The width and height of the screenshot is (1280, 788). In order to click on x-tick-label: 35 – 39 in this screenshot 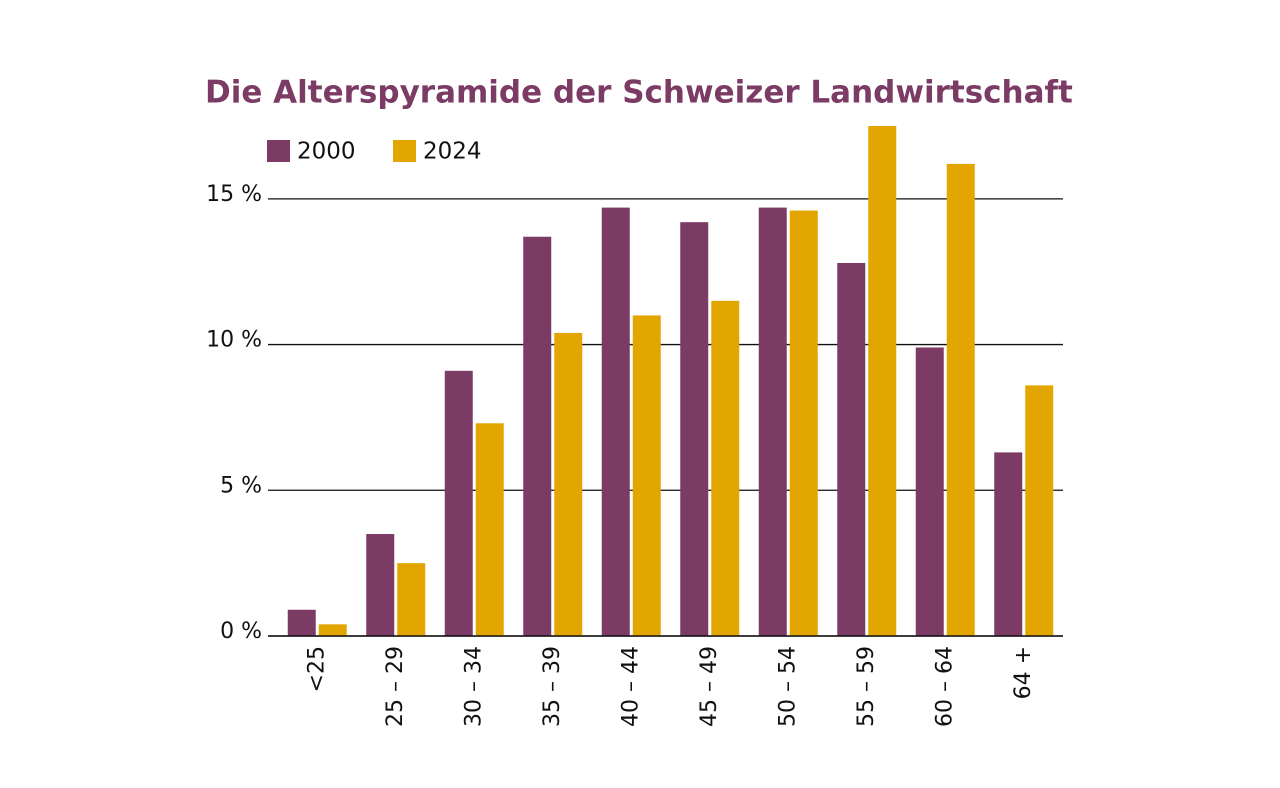, I will do `click(552, 686)`.